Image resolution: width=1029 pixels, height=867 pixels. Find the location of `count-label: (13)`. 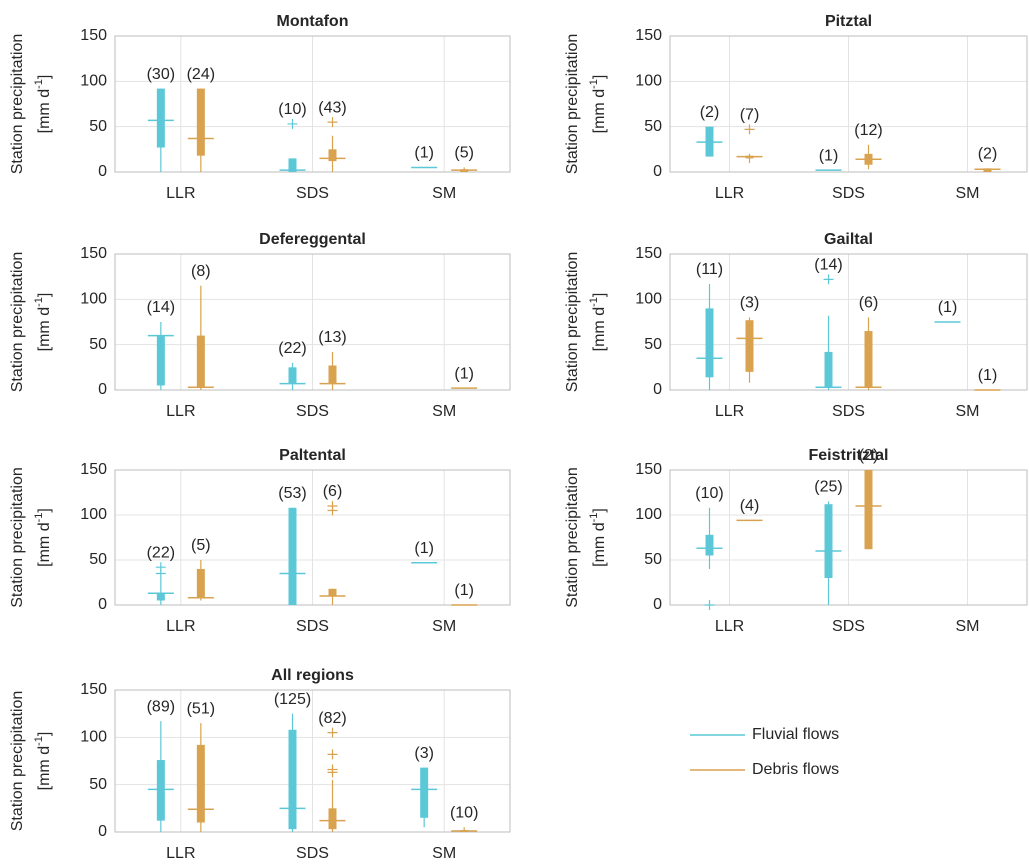

count-label: (13) is located at coordinates (332, 337).